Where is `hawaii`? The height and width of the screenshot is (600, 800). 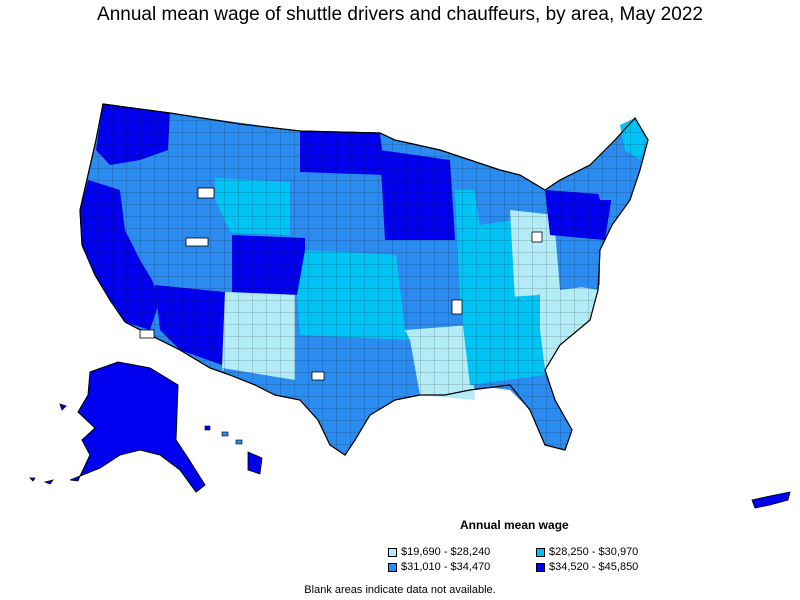 hawaii is located at coordinates (233, 450).